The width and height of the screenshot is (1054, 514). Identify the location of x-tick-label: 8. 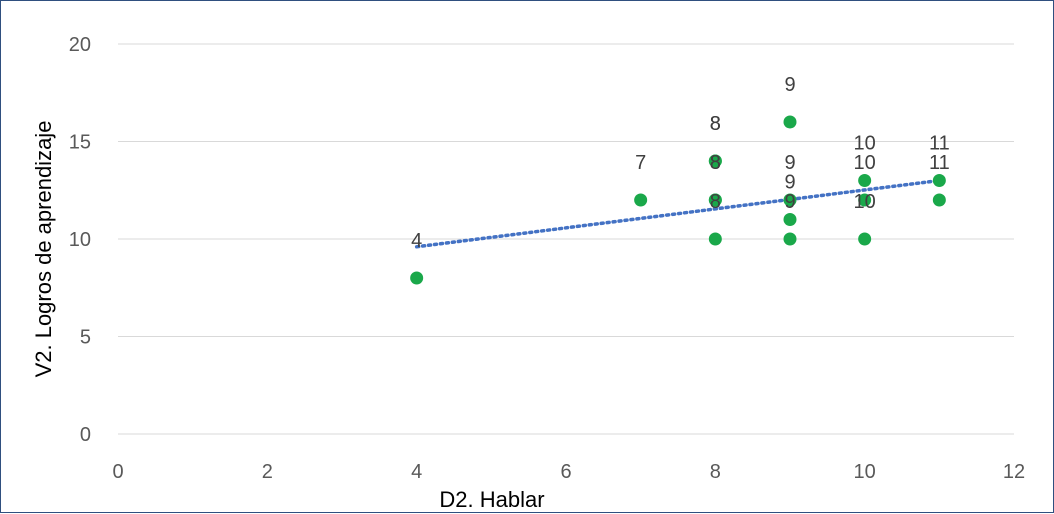
(715, 472).